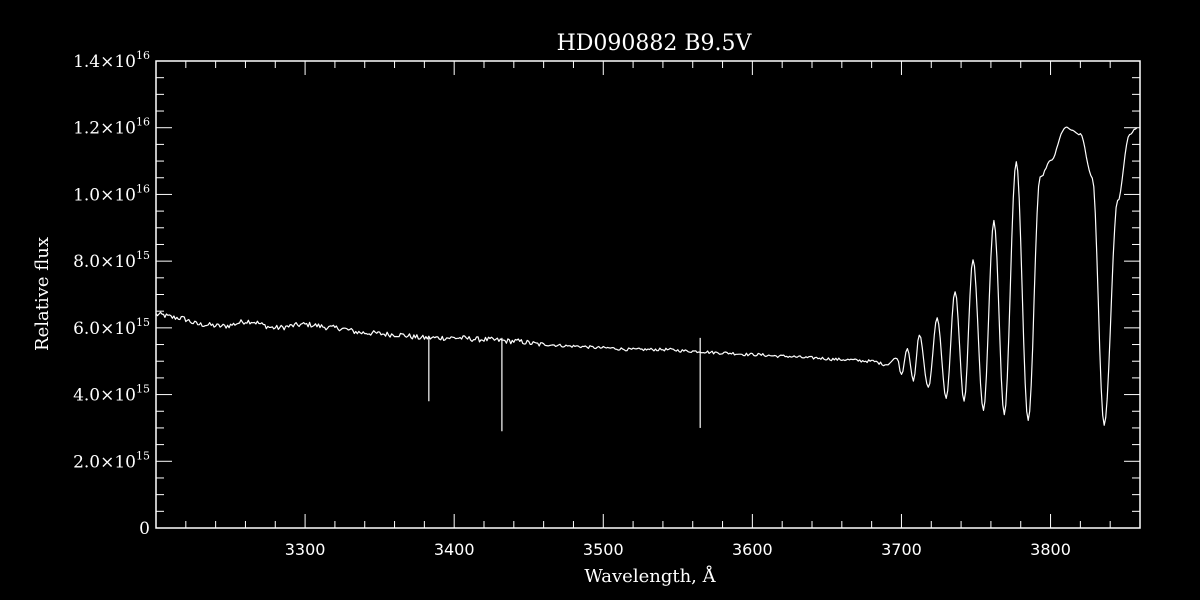  Describe the element at coordinates (111, 460) in the screenshot. I see `y-tick-label: 2.0×10¹⁵` at that location.